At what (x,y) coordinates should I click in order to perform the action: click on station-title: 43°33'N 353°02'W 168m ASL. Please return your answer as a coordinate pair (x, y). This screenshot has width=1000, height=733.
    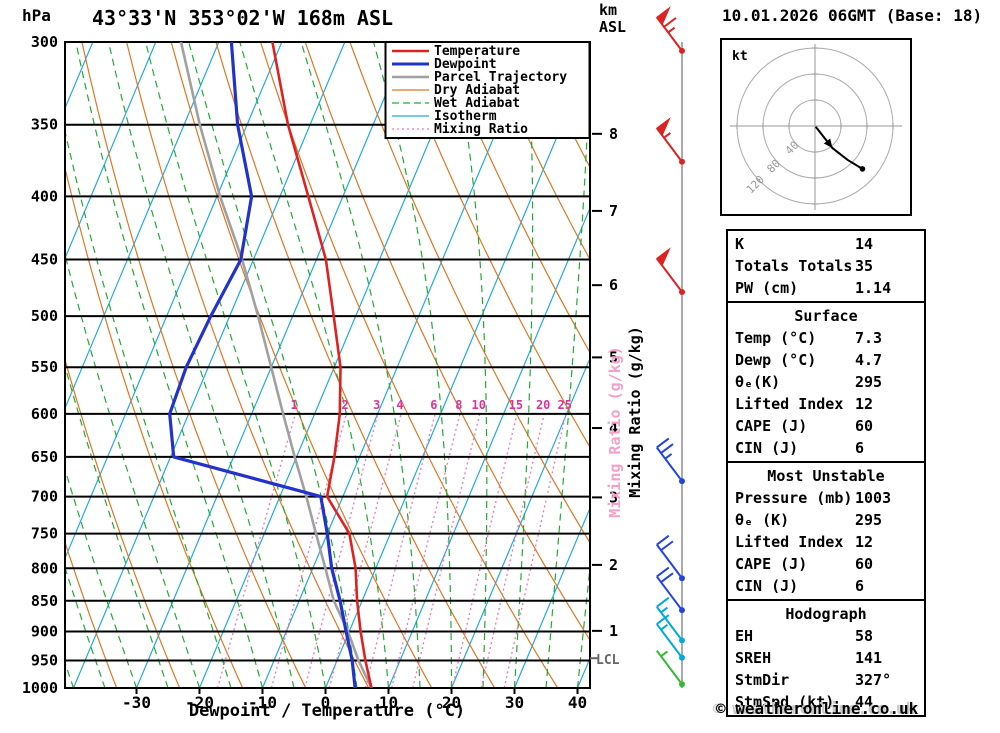
    Looking at the image, I should click on (243, 18).